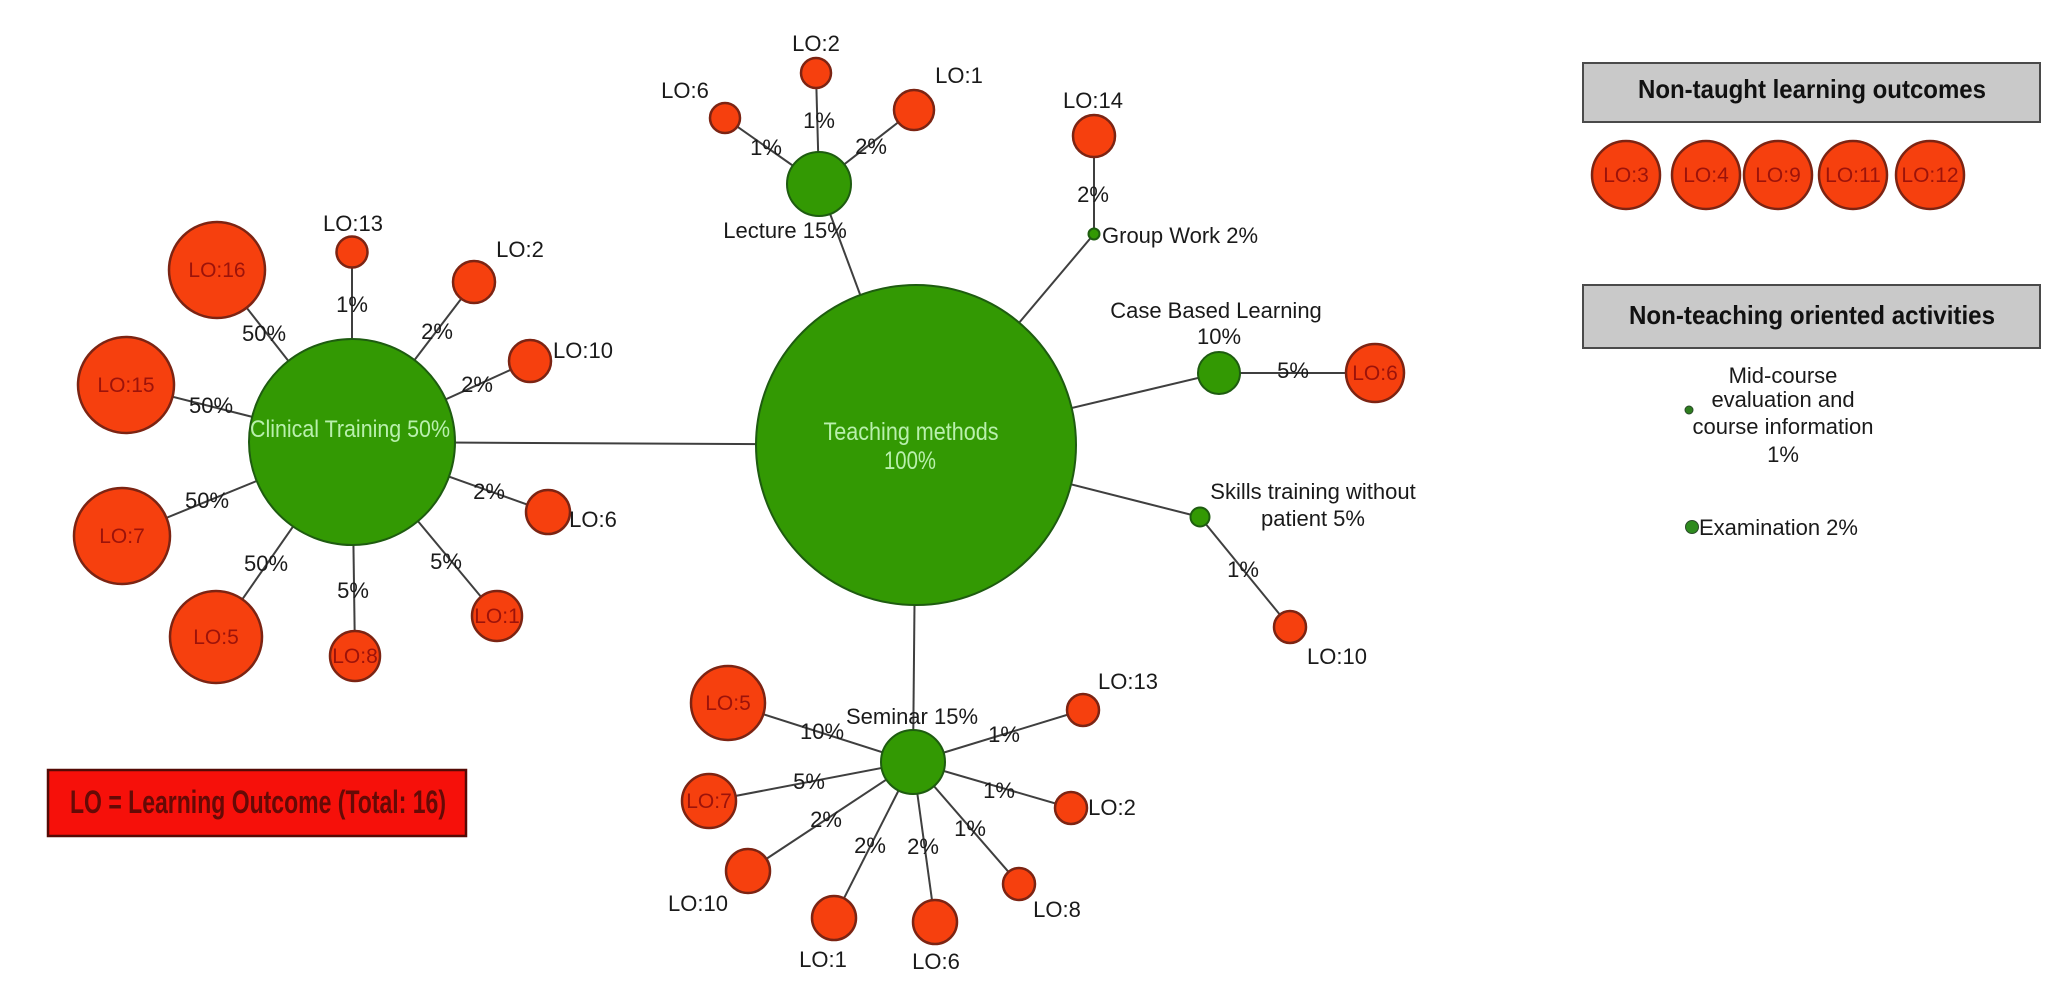  Describe the element at coordinates (912, 716) in the screenshot. I see `svg-text: Seminar 15%` at that location.